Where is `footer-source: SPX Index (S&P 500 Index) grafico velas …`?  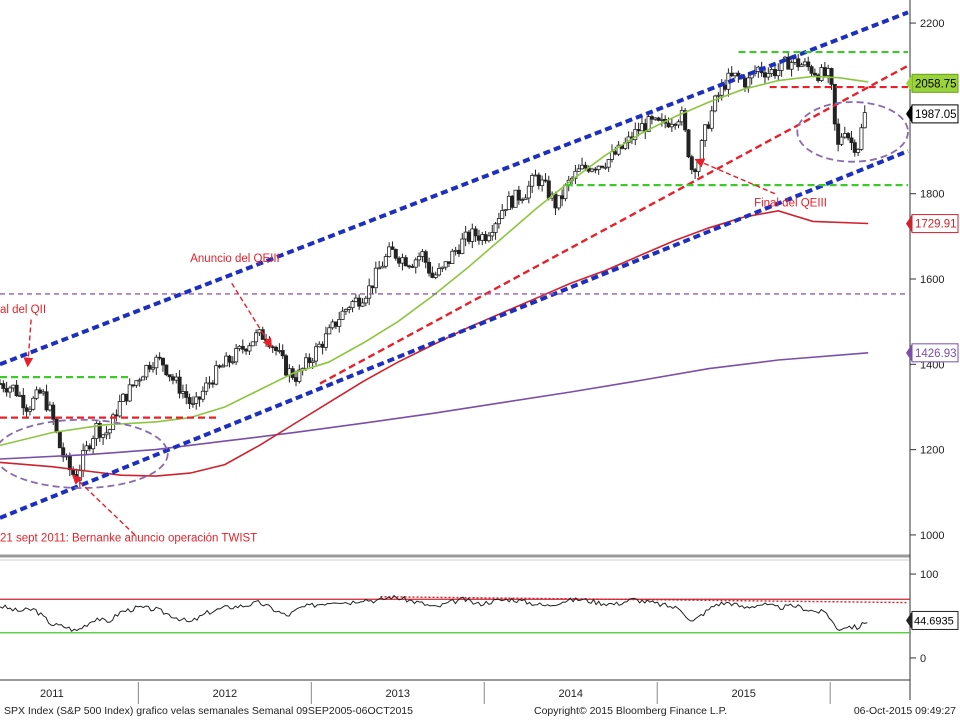 footer-source: SPX Index (S&P 500 Index) grafico velas … is located at coordinates (208, 711).